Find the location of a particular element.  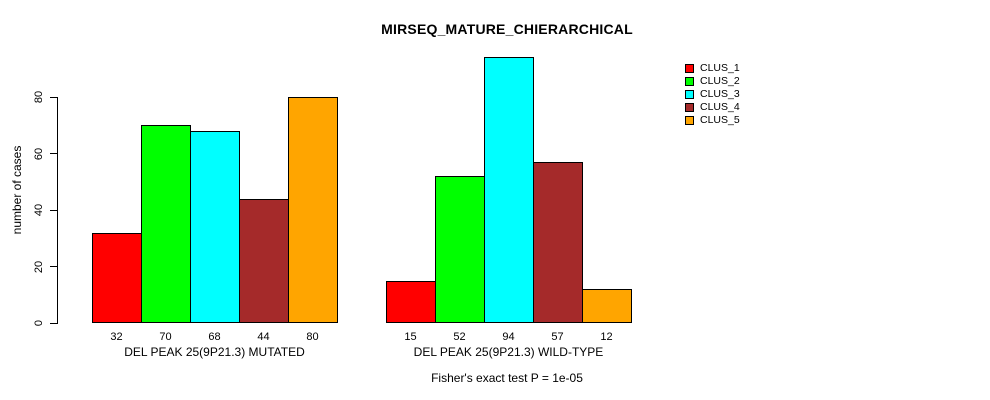

legend-item-clus_1: CLUS_1 is located at coordinates (712, 68).